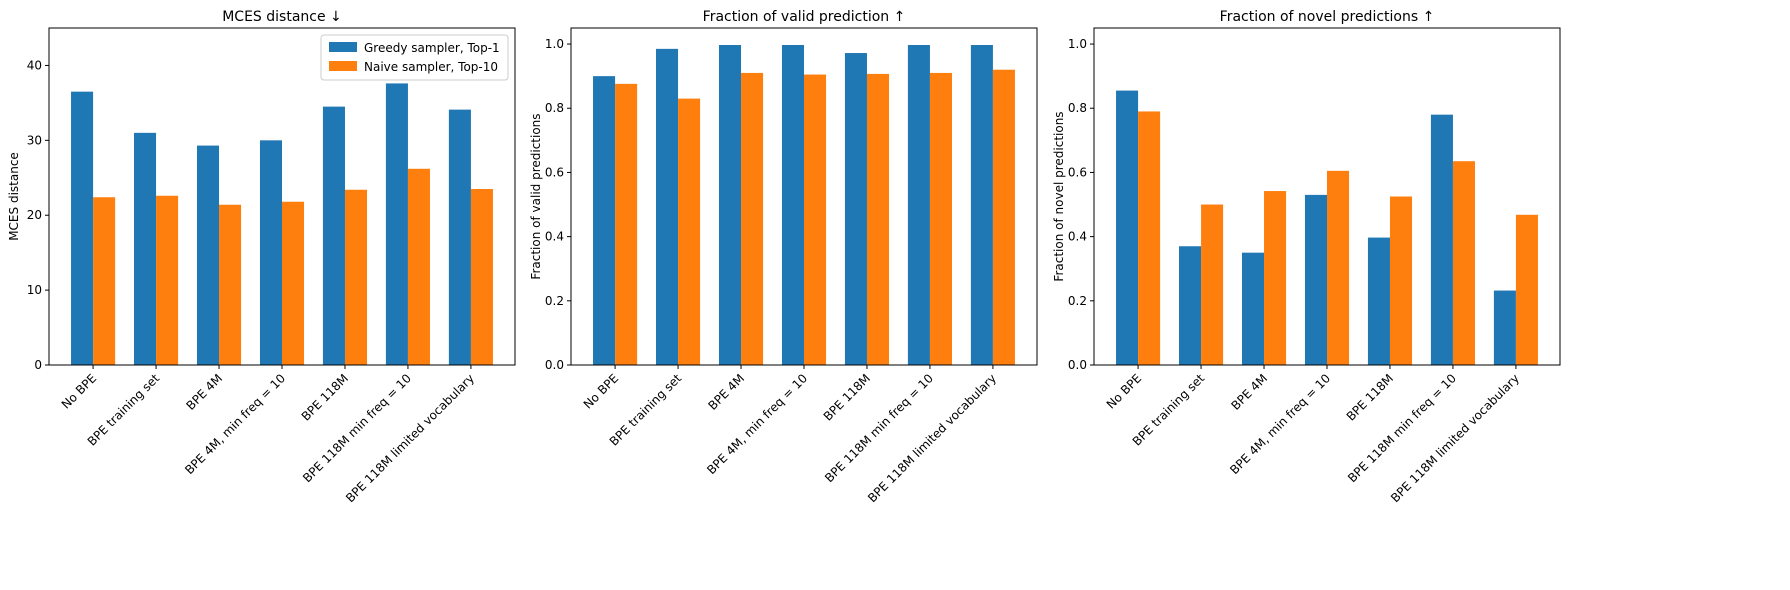  I want to click on legend-entry: Naive sampler, Top-10, so click(431, 67).